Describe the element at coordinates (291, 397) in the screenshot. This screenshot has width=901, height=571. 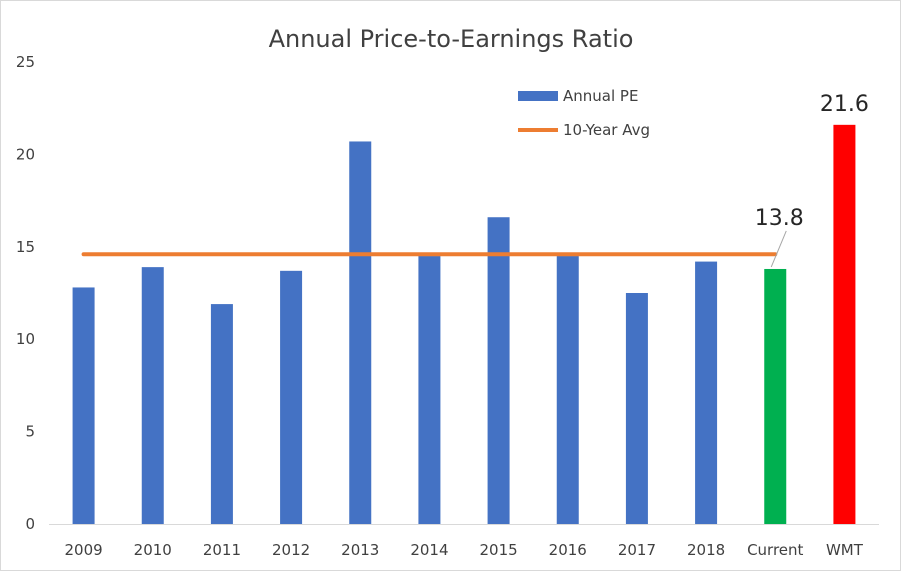
I see `bar-2012` at that location.